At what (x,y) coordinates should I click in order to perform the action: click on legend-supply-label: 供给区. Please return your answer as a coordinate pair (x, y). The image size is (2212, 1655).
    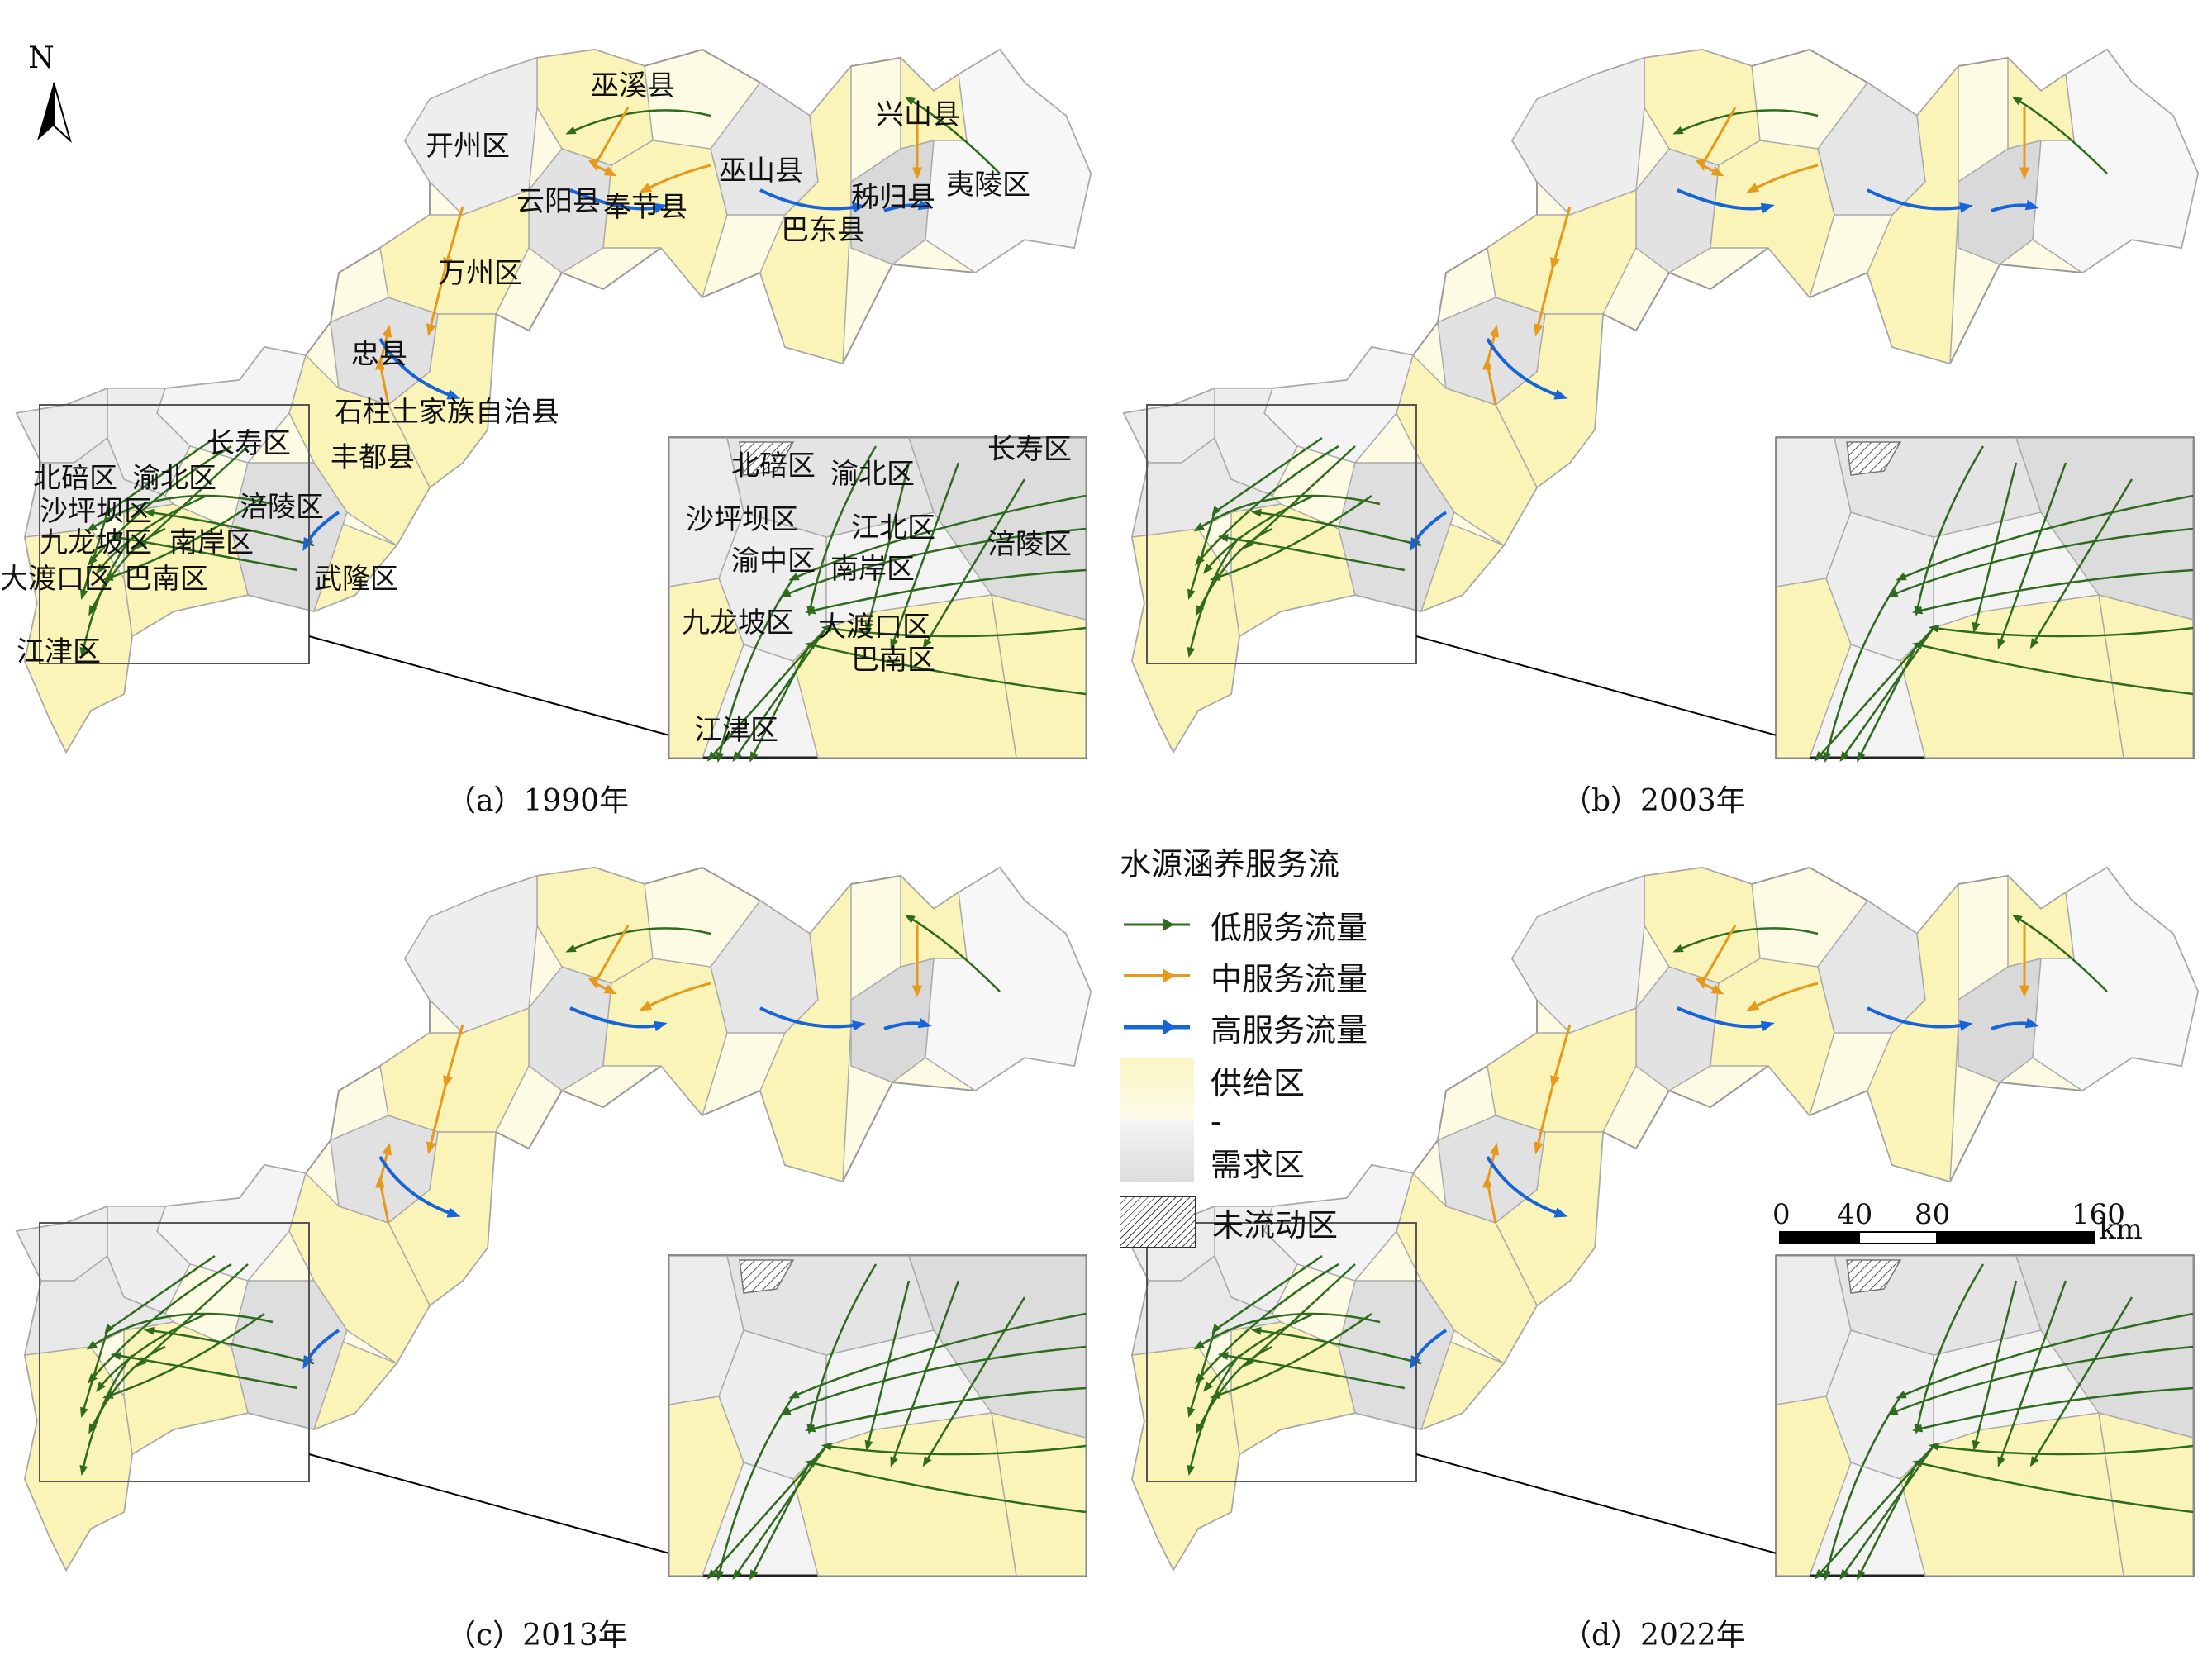
    Looking at the image, I should click on (1258, 1083).